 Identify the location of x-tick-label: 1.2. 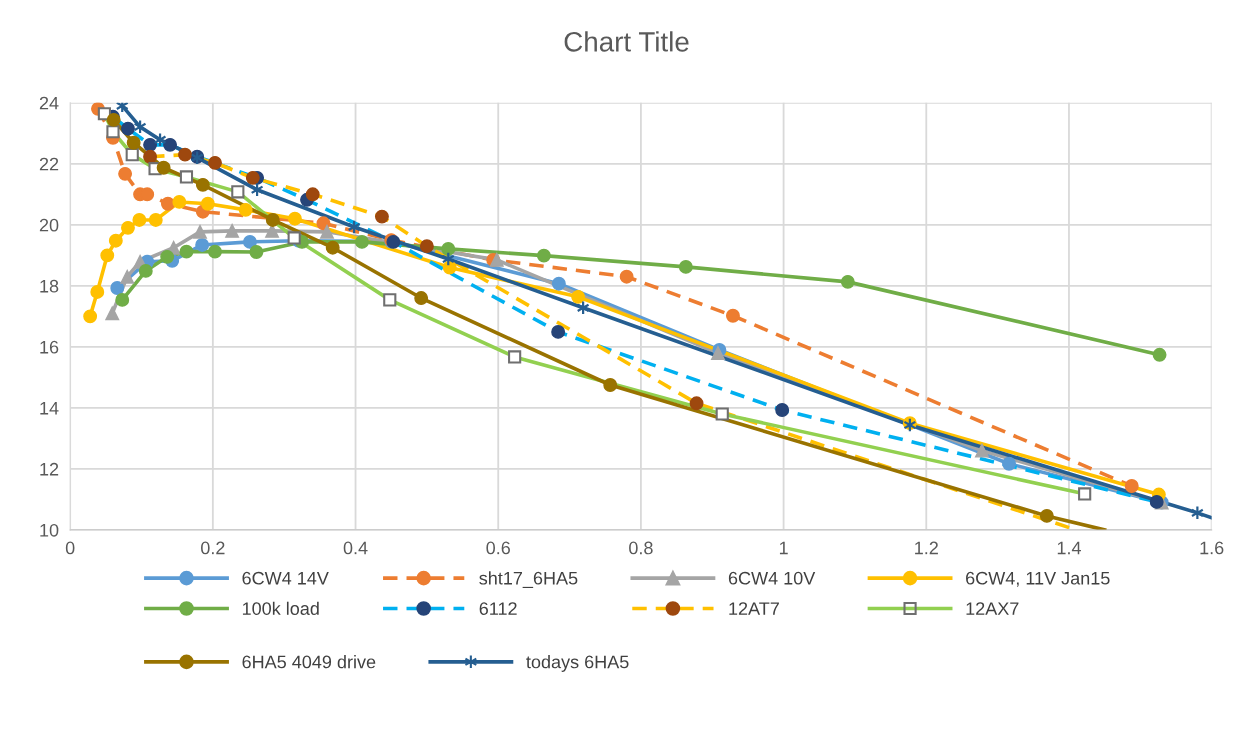
(926, 548).